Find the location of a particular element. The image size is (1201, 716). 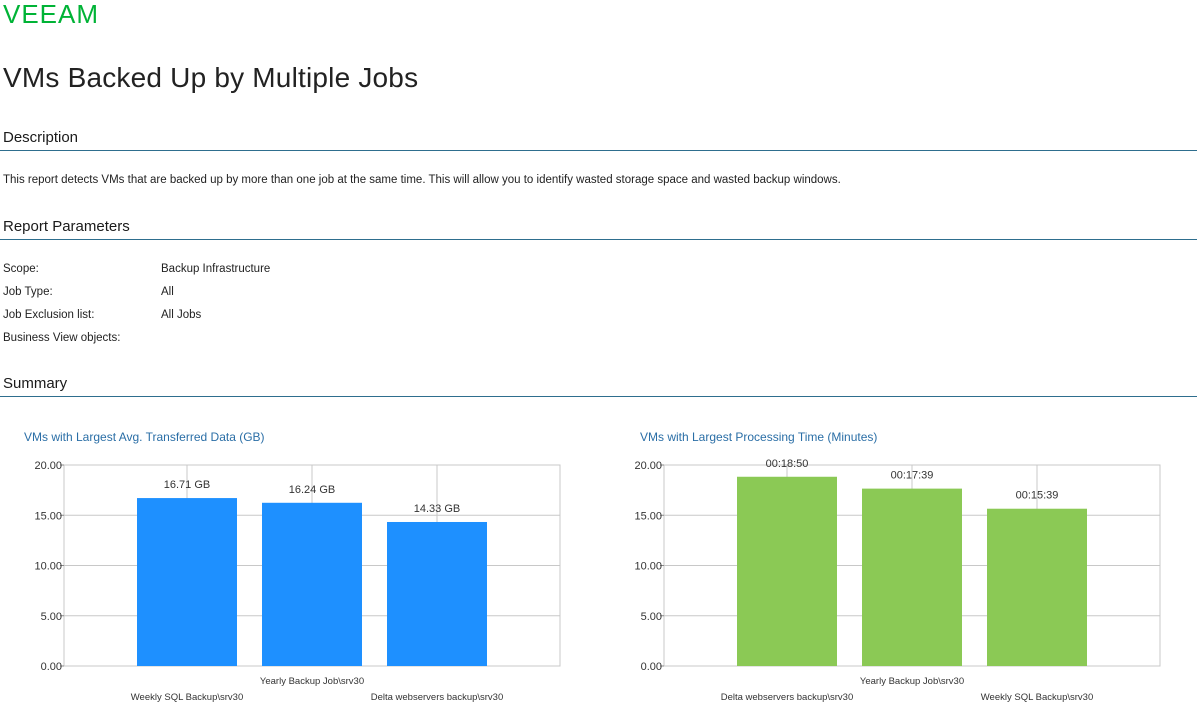

param-job-type-value: All is located at coordinates (167, 292).